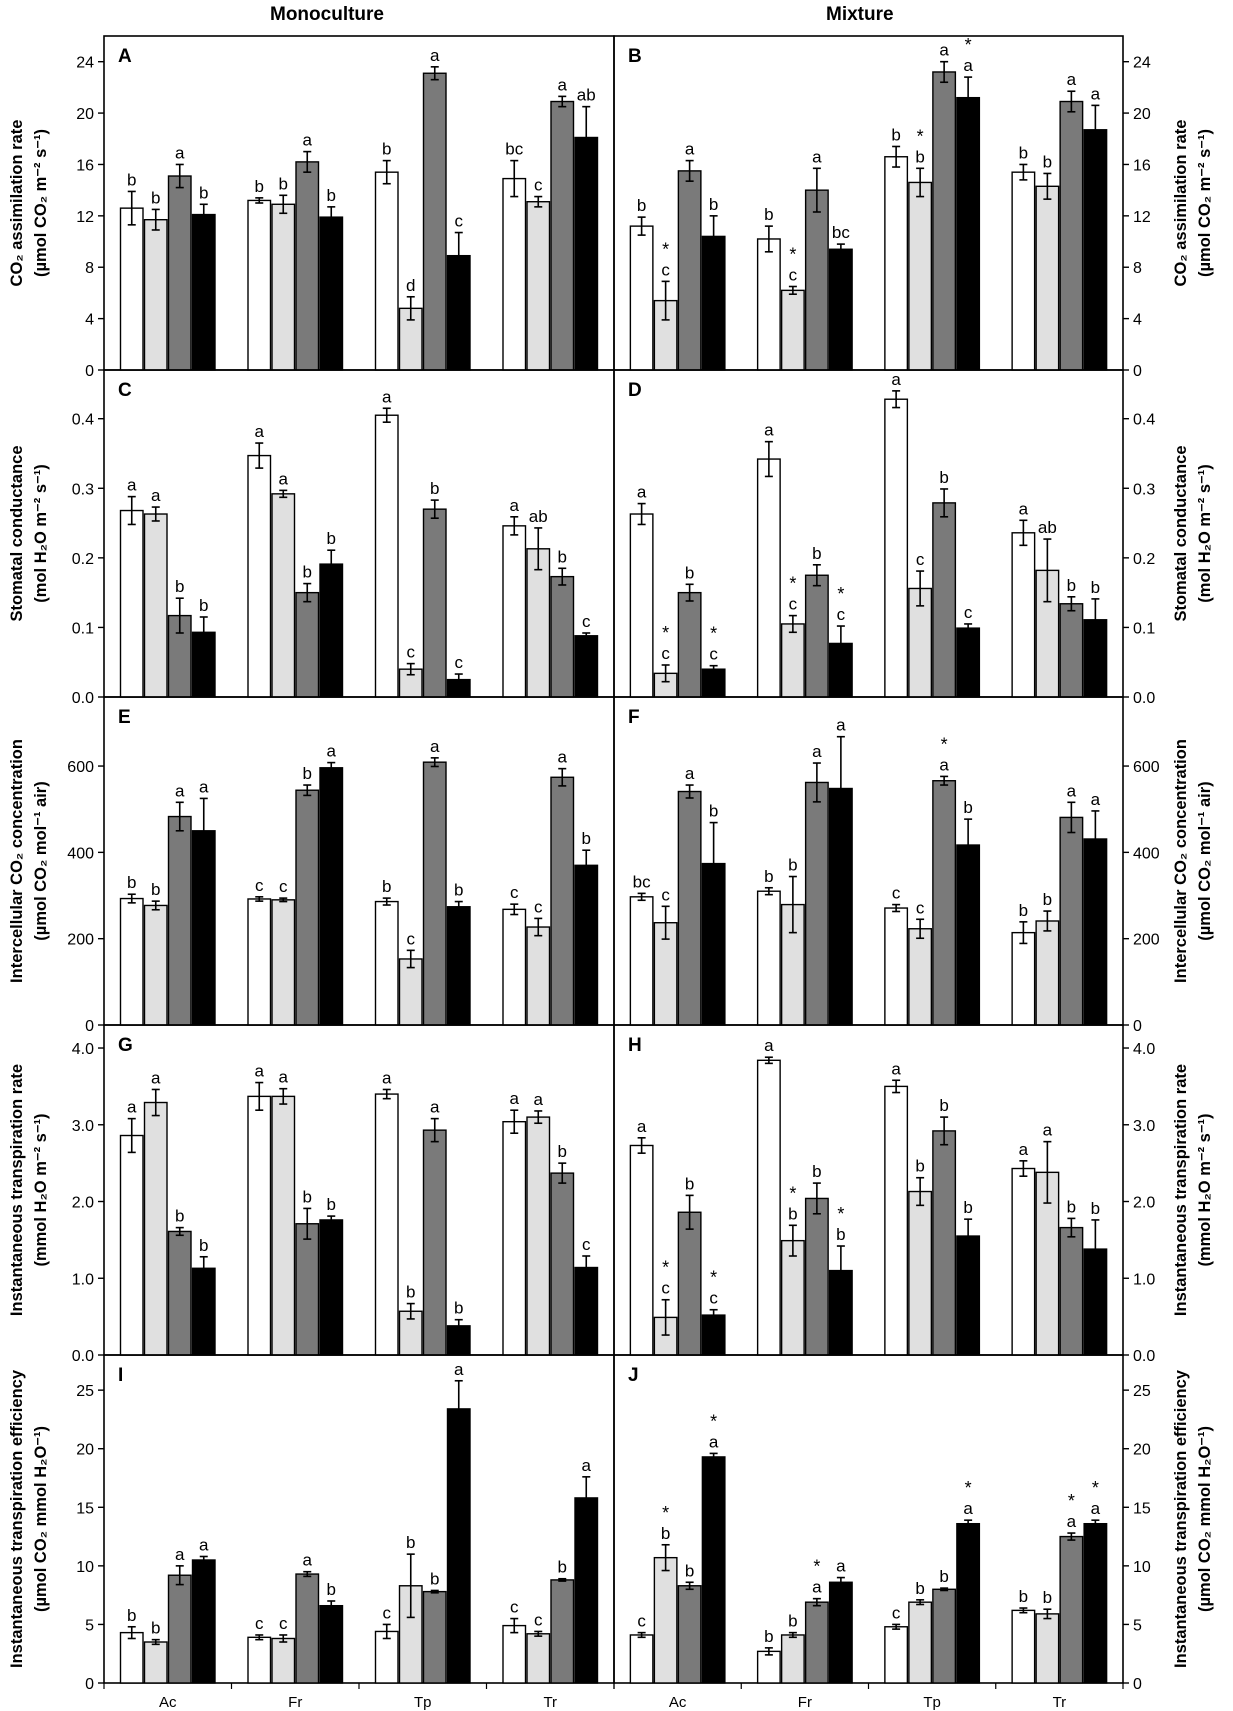  I want to click on y-tick-label: 0, so click(1137, 1684).